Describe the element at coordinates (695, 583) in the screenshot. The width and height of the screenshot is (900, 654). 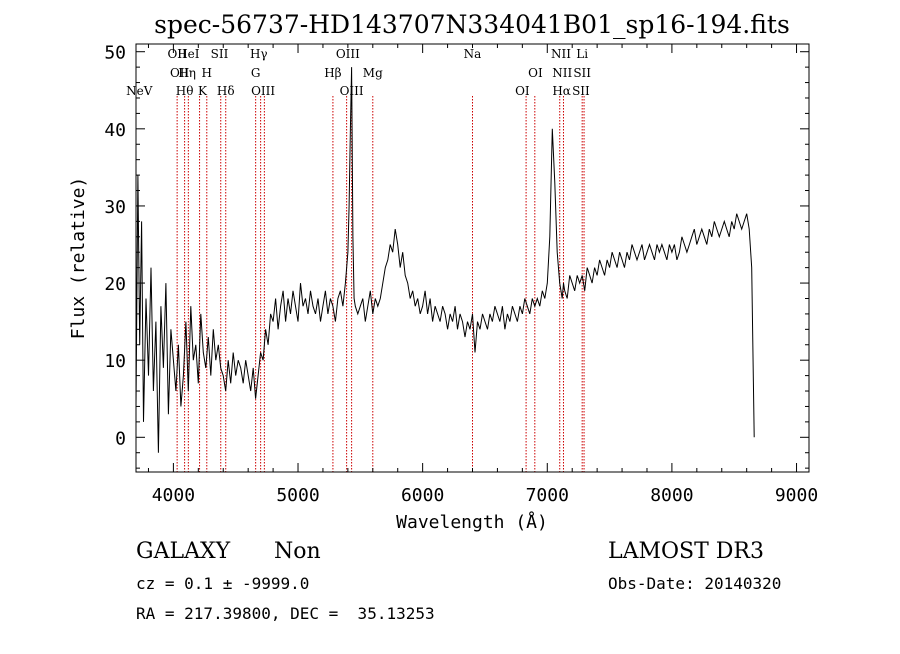
I see `obs-date-text: Obs-Date: 20140320` at that location.